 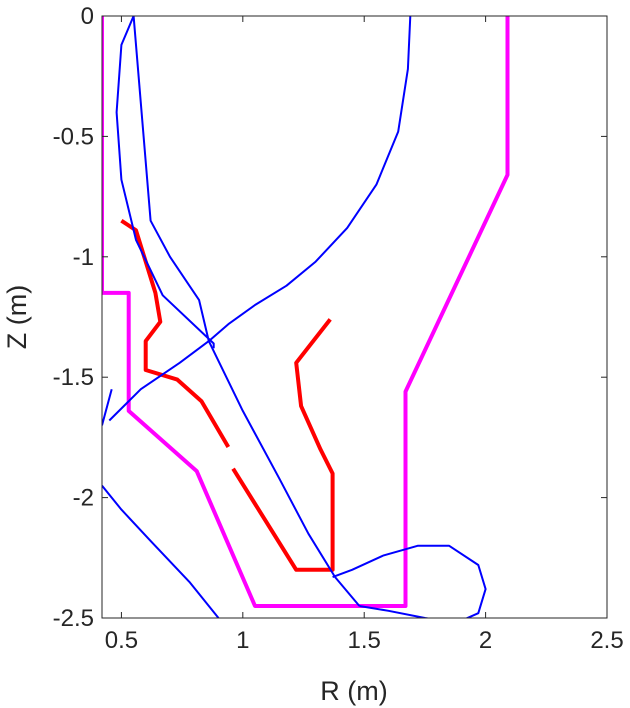 I want to click on x-tick-label: 2, so click(x=485, y=640).